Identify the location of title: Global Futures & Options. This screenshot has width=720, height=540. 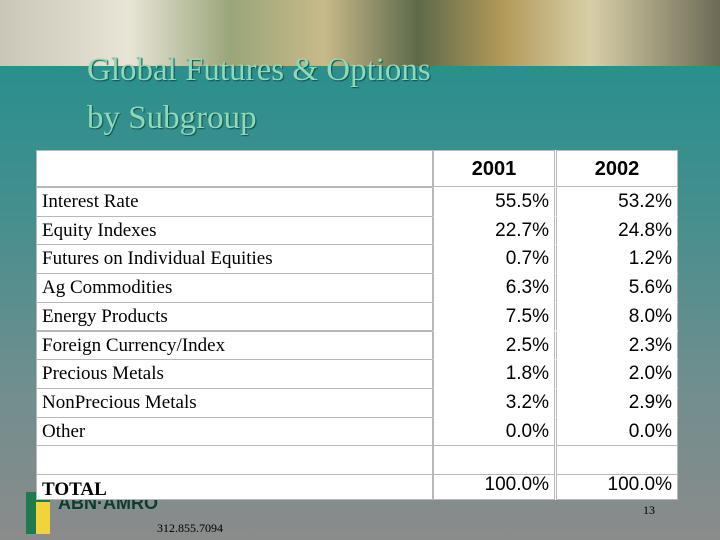
(259, 70).